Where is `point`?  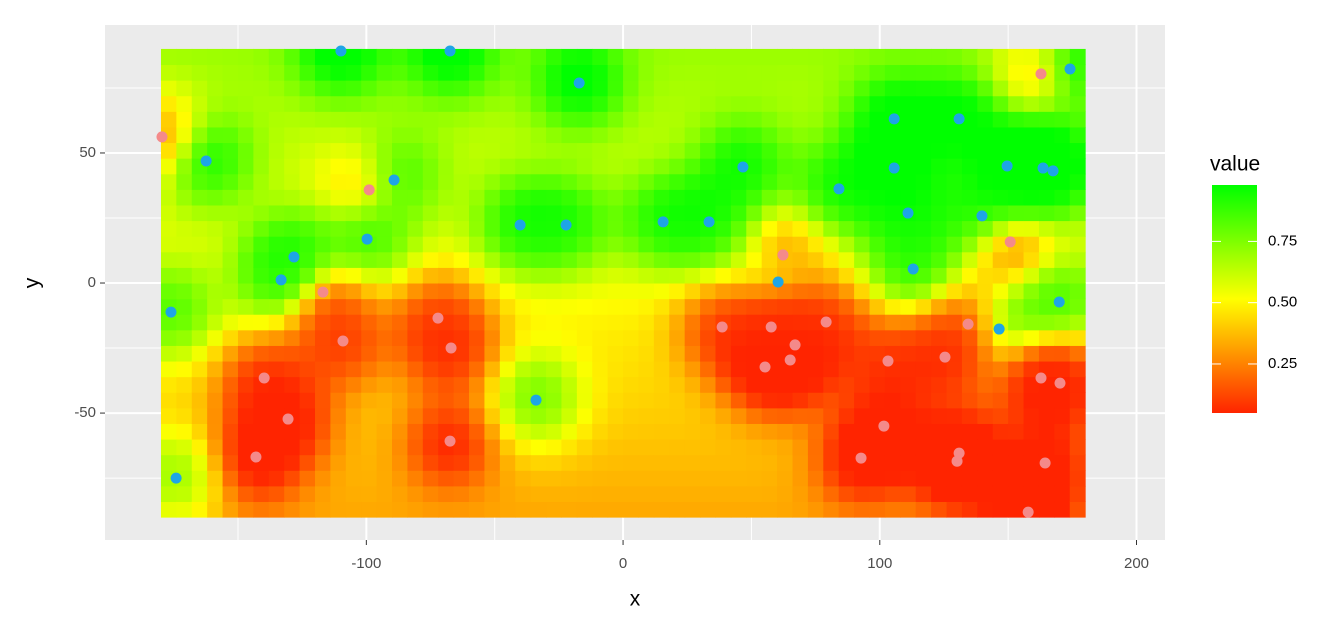 point is located at coordinates (1070, 69).